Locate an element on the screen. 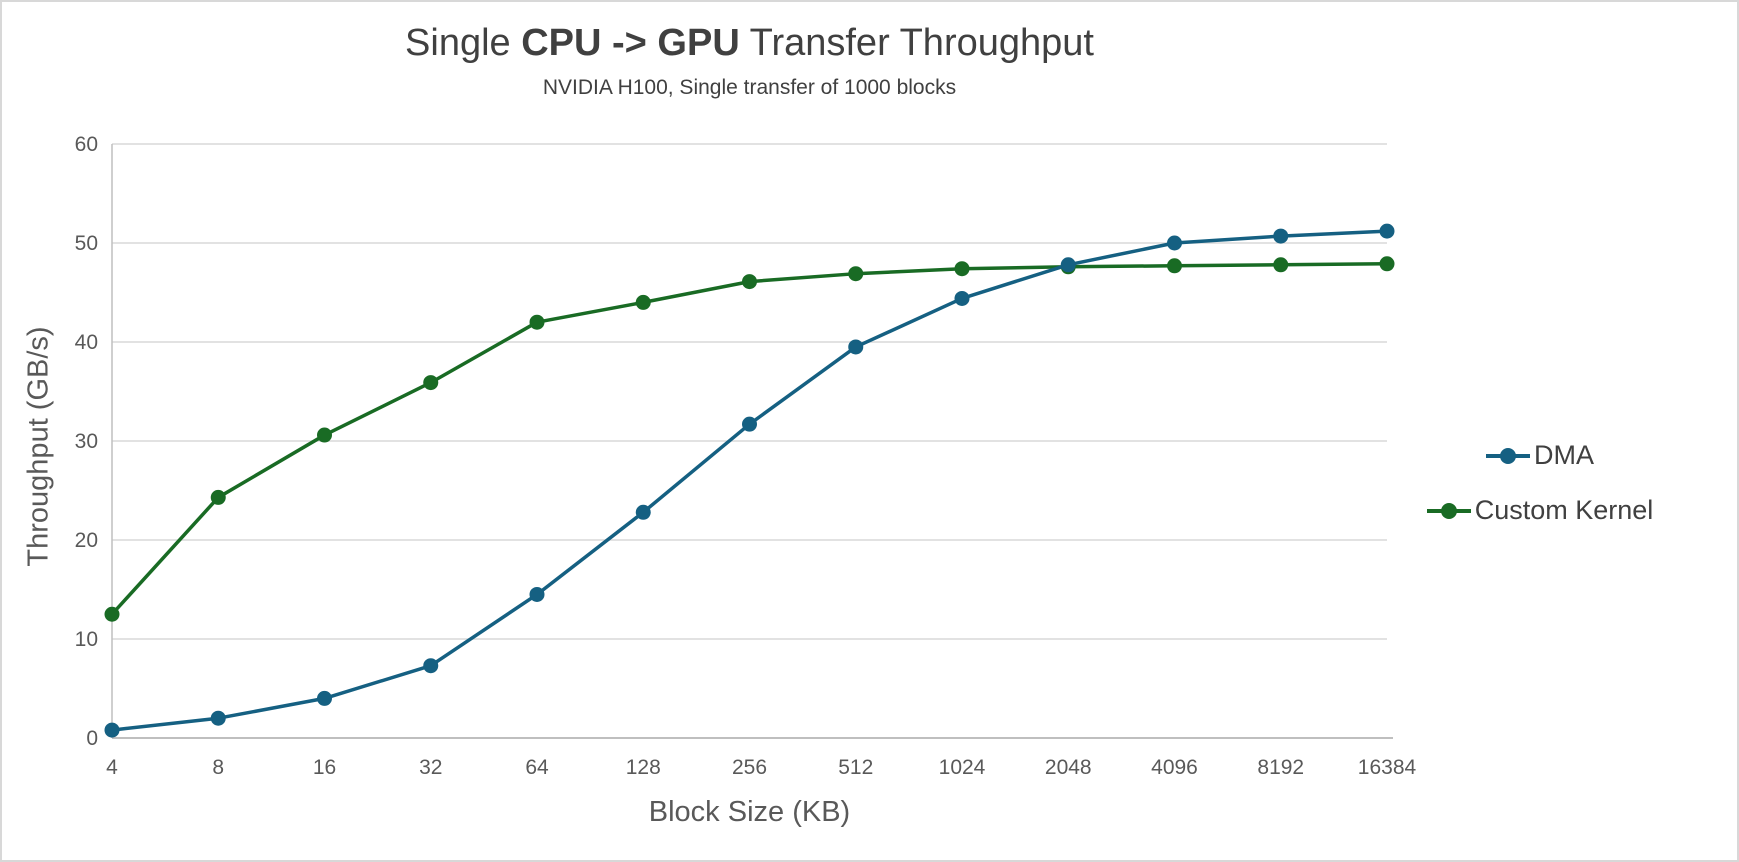 The image size is (1739, 862). x-tick-label: 1024 is located at coordinates (962, 767).